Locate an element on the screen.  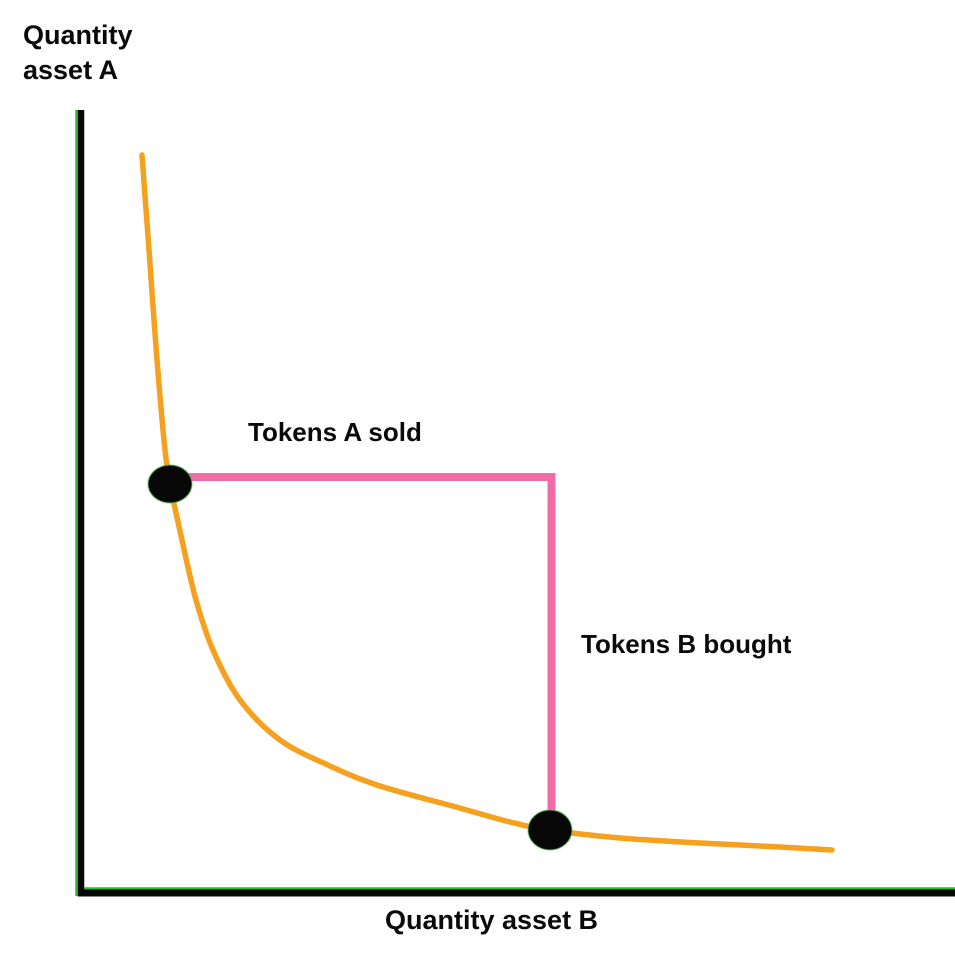
x-axis-label: Quantity asset B is located at coordinates (492, 920).